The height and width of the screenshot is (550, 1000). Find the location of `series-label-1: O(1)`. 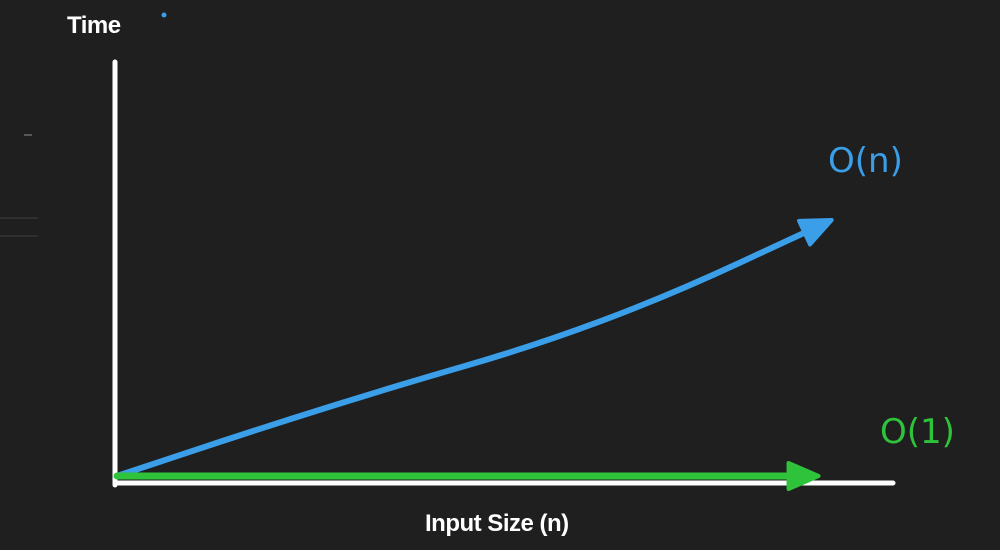

series-label-1: O(1) is located at coordinates (917, 432).